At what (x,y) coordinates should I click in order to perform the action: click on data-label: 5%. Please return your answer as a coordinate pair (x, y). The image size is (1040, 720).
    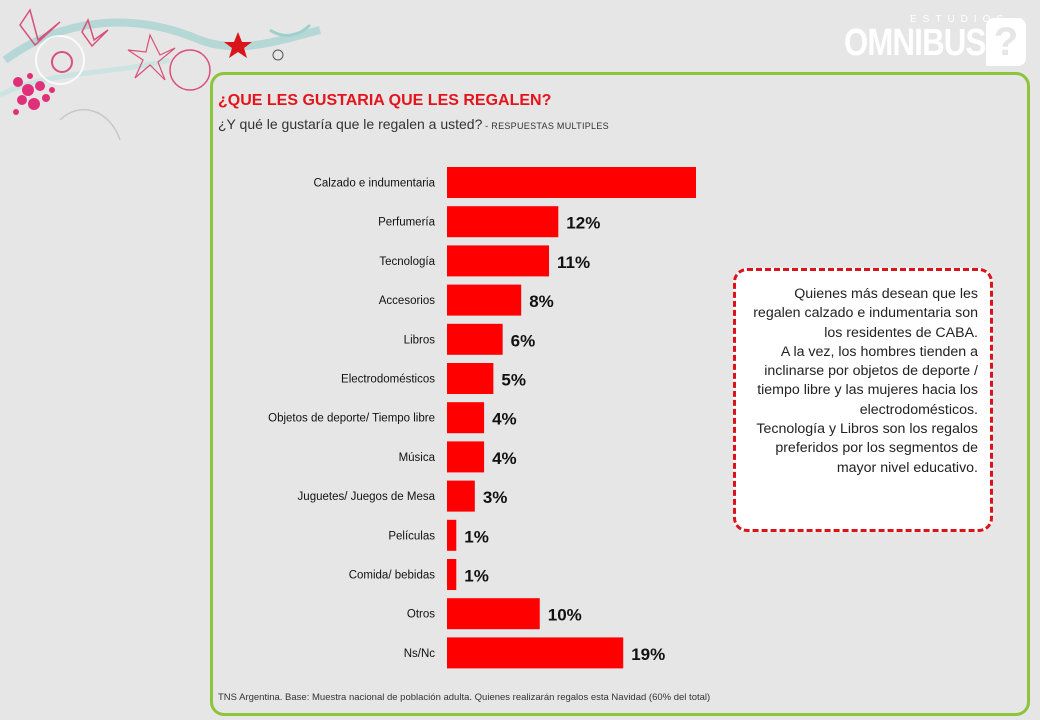
    Looking at the image, I should click on (513, 380).